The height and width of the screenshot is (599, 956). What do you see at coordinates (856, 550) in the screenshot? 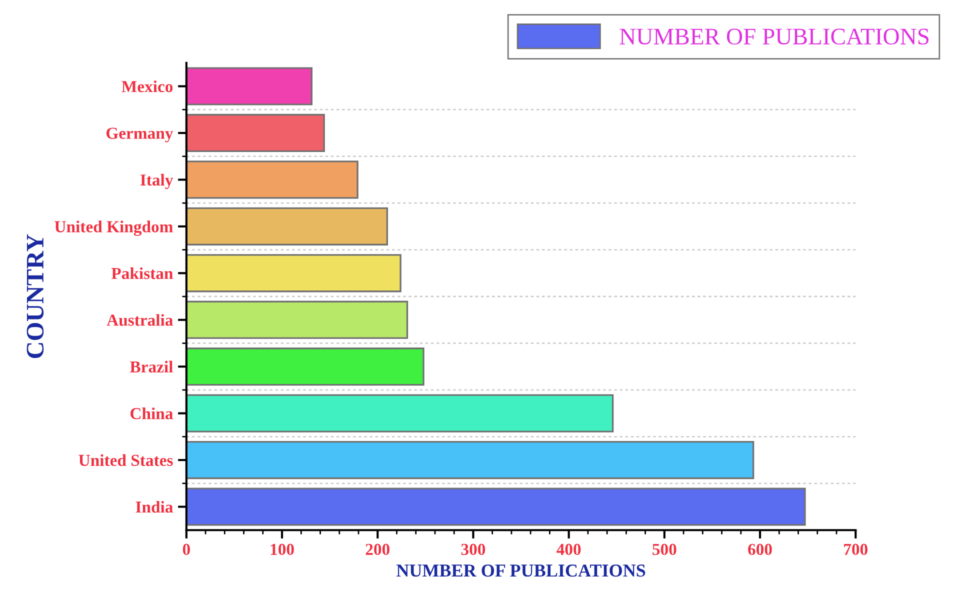
I see `x-tick-label: 700` at bounding box center [856, 550].